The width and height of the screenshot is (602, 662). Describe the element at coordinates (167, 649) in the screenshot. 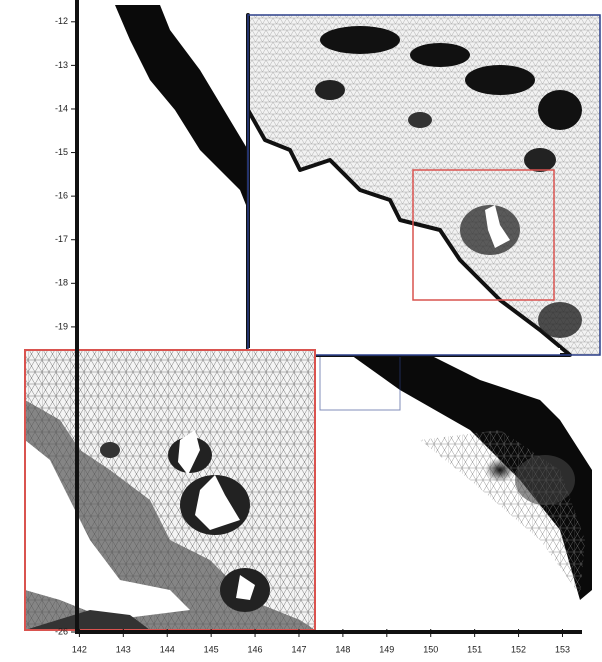

I see `x-tick-label: 144` at that location.